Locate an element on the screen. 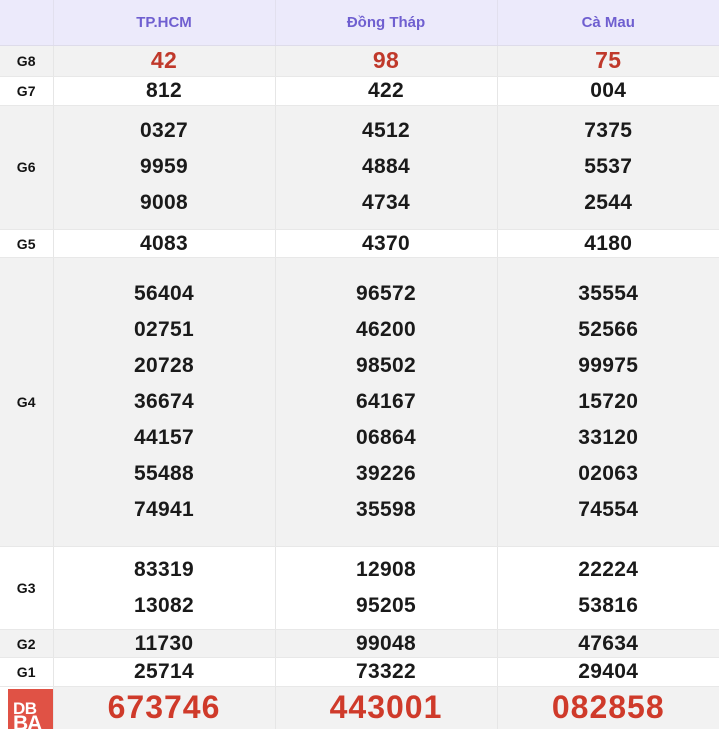 This screenshot has height=729, width=719. prize-number: 13082 is located at coordinates (164, 605).